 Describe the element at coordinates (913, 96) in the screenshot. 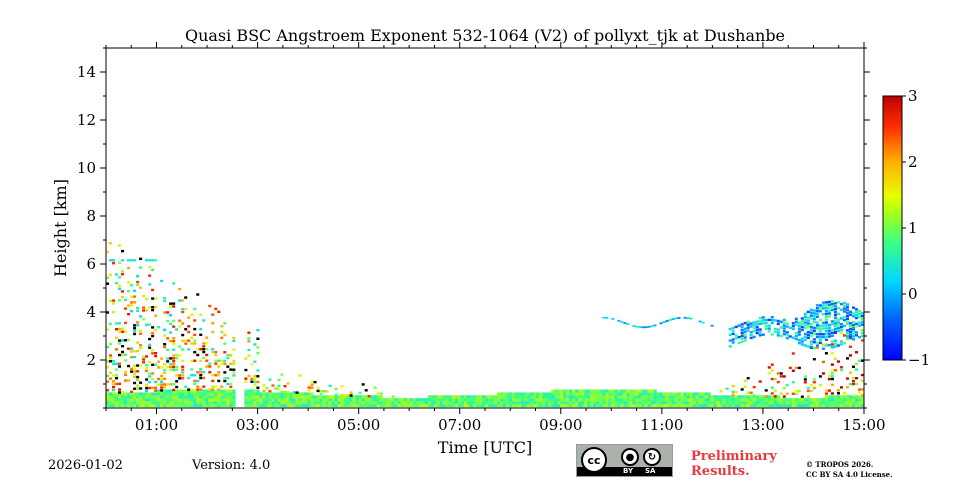

I see `colorbar-tick-label: 3` at that location.